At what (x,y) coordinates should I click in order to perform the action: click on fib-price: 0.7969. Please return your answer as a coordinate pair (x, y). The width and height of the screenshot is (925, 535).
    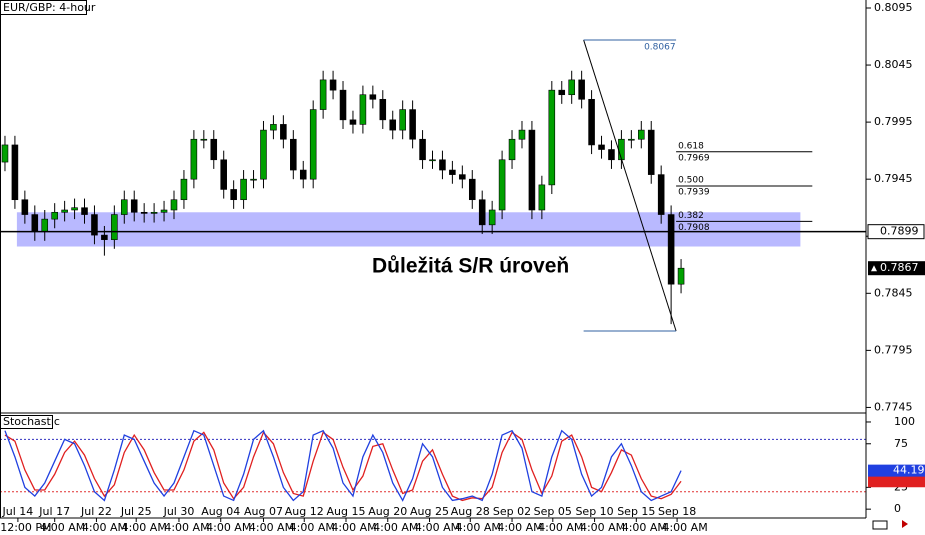
    Looking at the image, I should click on (694, 158).